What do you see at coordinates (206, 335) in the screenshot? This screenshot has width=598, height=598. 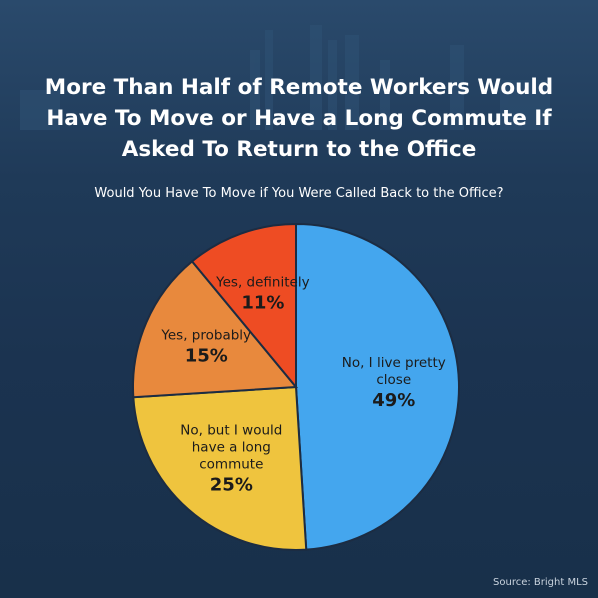 I see `category-label: Yes, probably` at bounding box center [206, 335].